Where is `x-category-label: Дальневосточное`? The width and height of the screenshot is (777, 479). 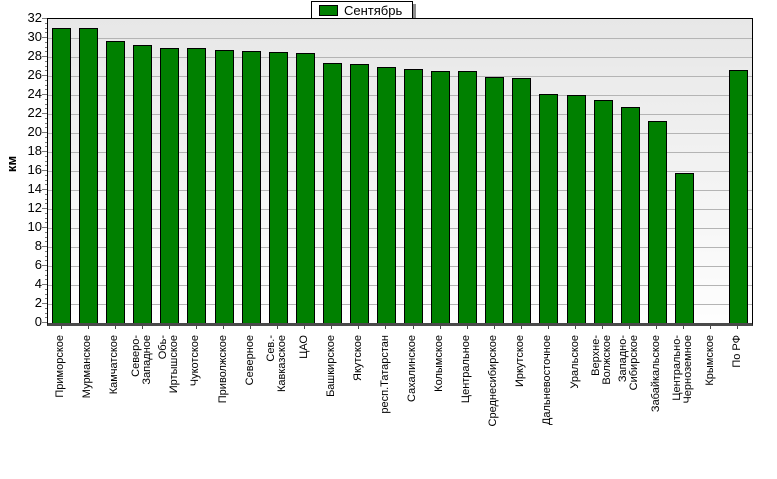 x-category-label: Дальневосточное is located at coordinates (547, 380).